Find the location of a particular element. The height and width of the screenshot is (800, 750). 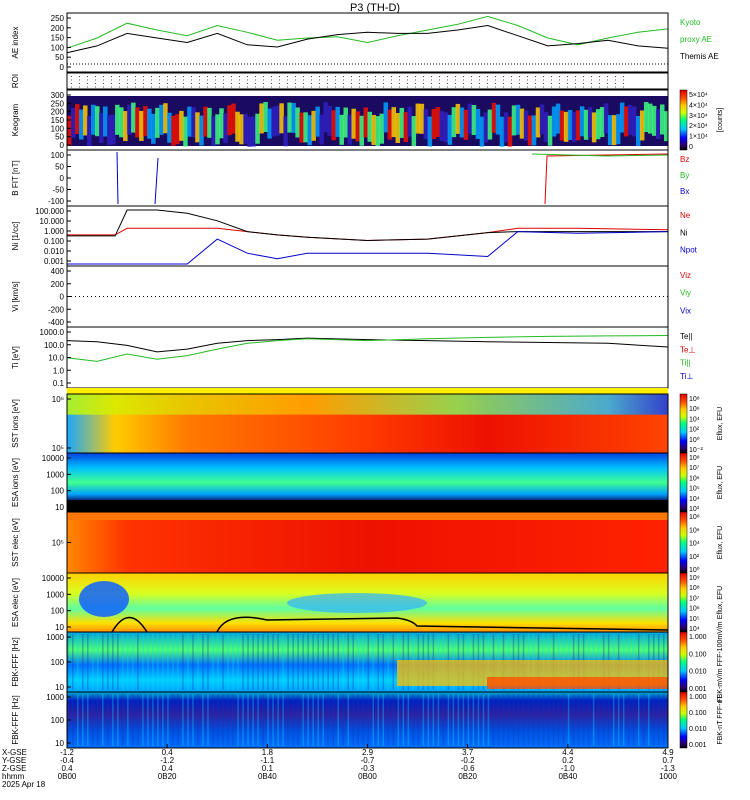

panel-ylabel: Ti [eV] is located at coordinates (15, 357).